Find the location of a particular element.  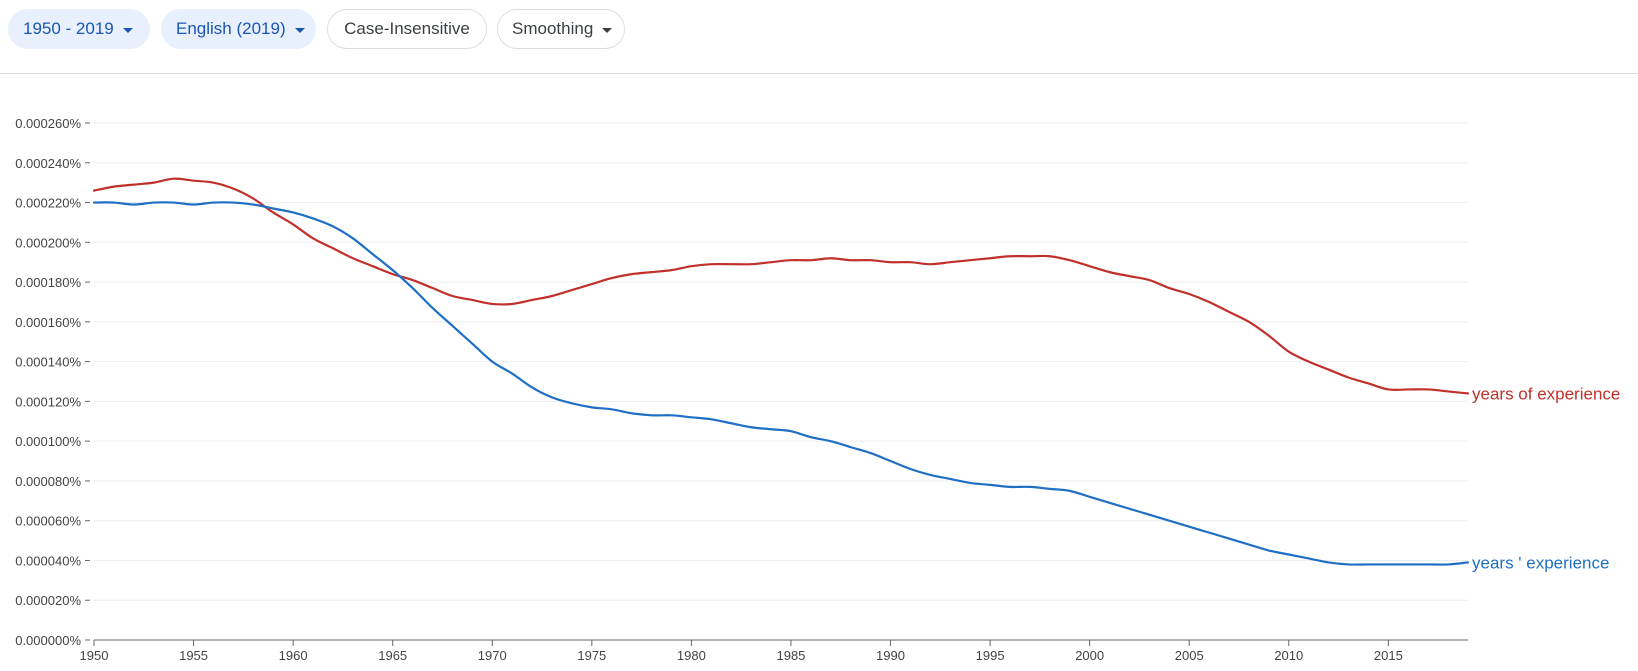

y-tick-label: 0.000160% is located at coordinates (48, 322).